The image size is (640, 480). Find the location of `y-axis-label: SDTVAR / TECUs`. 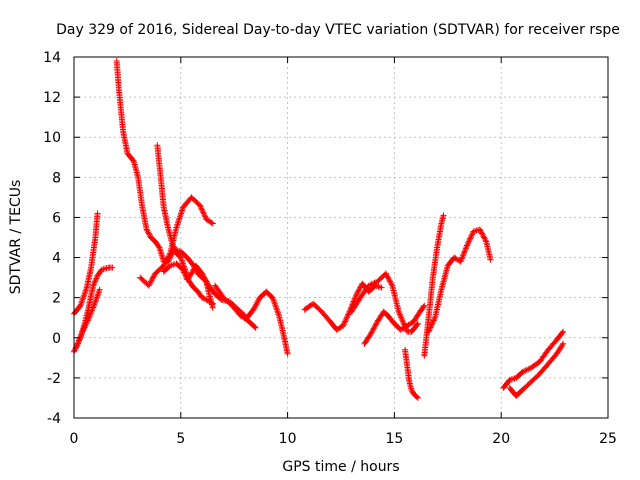

y-axis-label: SDTVAR / TECUs is located at coordinates (16, 237).